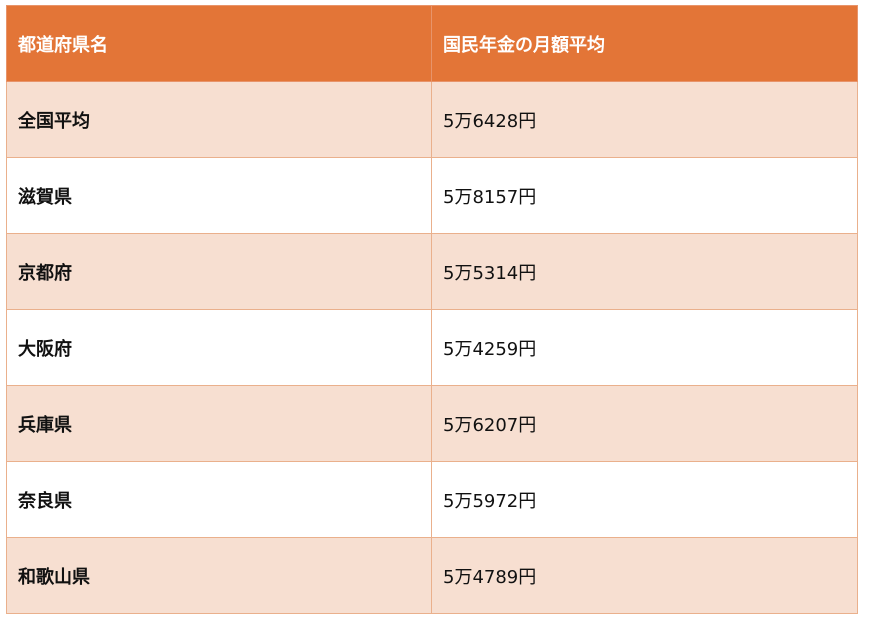 The width and height of the screenshot is (870, 624). What do you see at coordinates (219, 43) in the screenshot?
I see `header-prefecture: 都道府県名` at bounding box center [219, 43].